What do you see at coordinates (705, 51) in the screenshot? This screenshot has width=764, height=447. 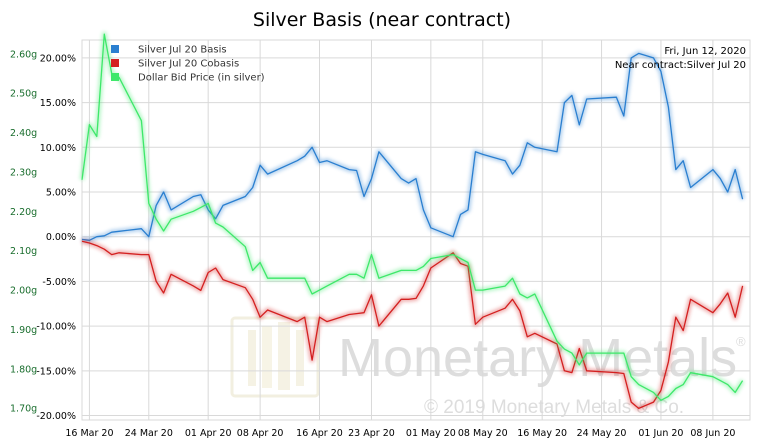 I see `annotation-date: Fri, Jun 12, 2020` at bounding box center [705, 51].